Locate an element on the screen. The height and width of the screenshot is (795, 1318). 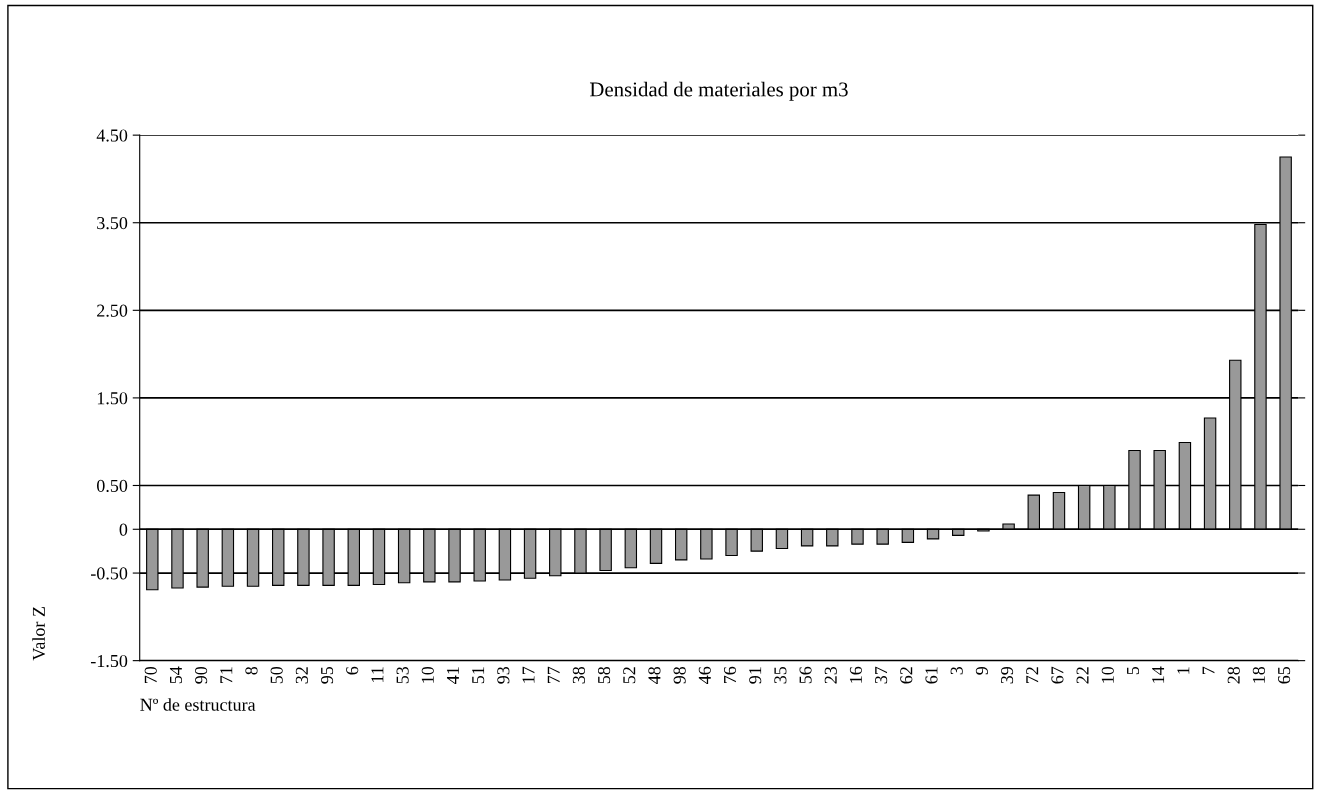
y-tick-label: -1.50 is located at coordinates (109, 661).